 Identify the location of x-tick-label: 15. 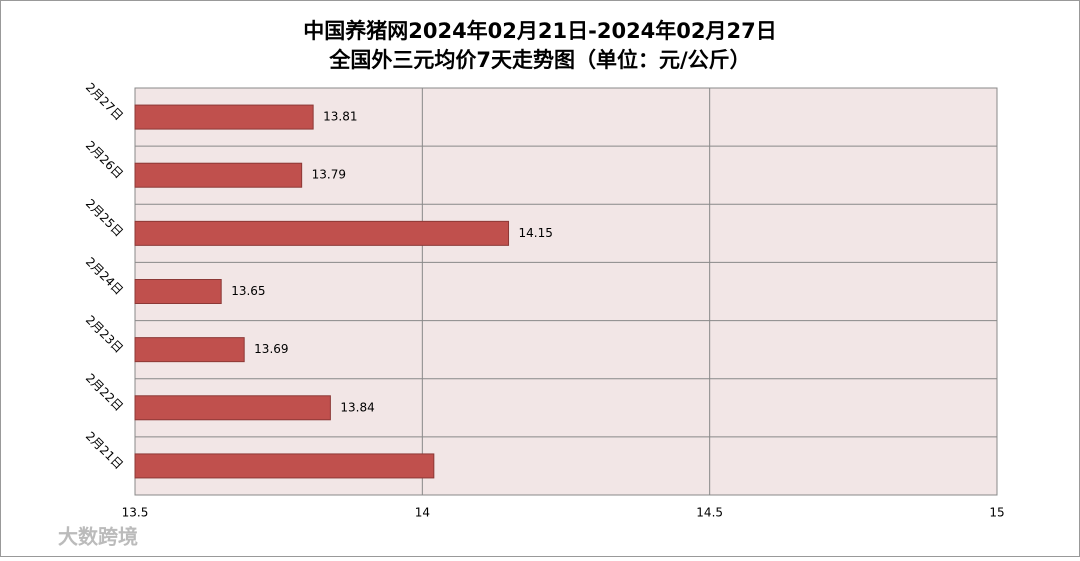
(996, 513).